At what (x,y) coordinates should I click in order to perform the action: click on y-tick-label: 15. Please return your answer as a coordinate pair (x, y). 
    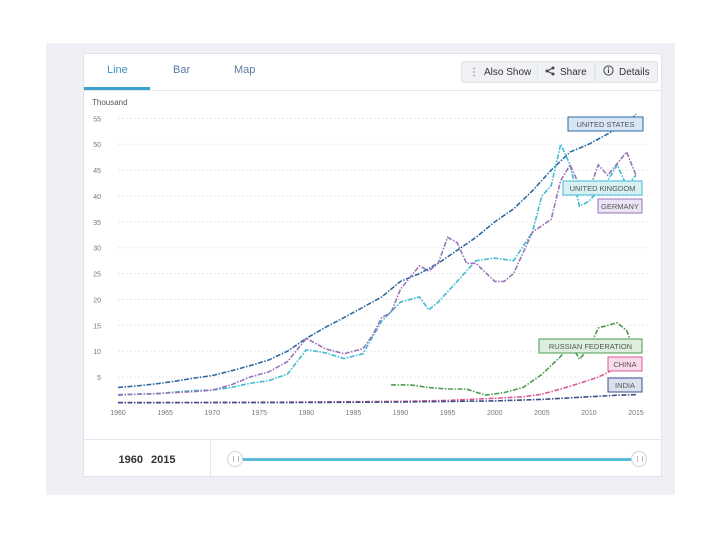
    Looking at the image, I should click on (97, 326).